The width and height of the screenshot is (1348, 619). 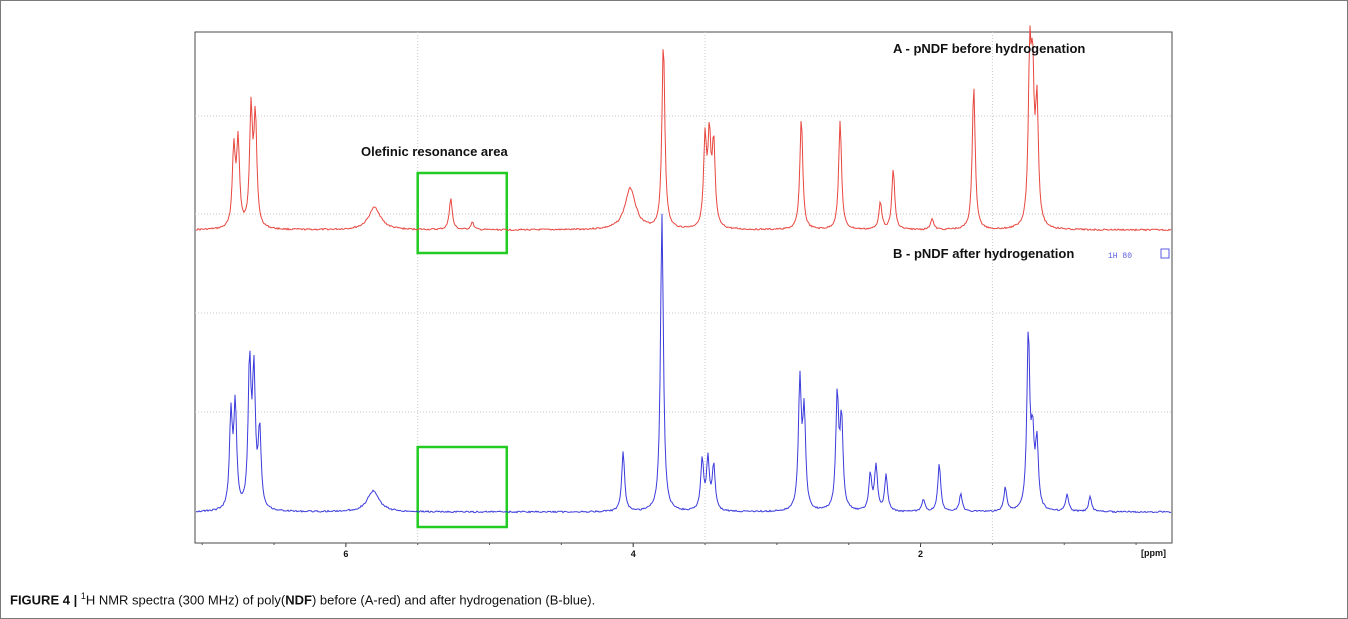 What do you see at coordinates (669, 551) in the screenshot?
I see `x-axis-ticks: 6 4 2` at bounding box center [669, 551].